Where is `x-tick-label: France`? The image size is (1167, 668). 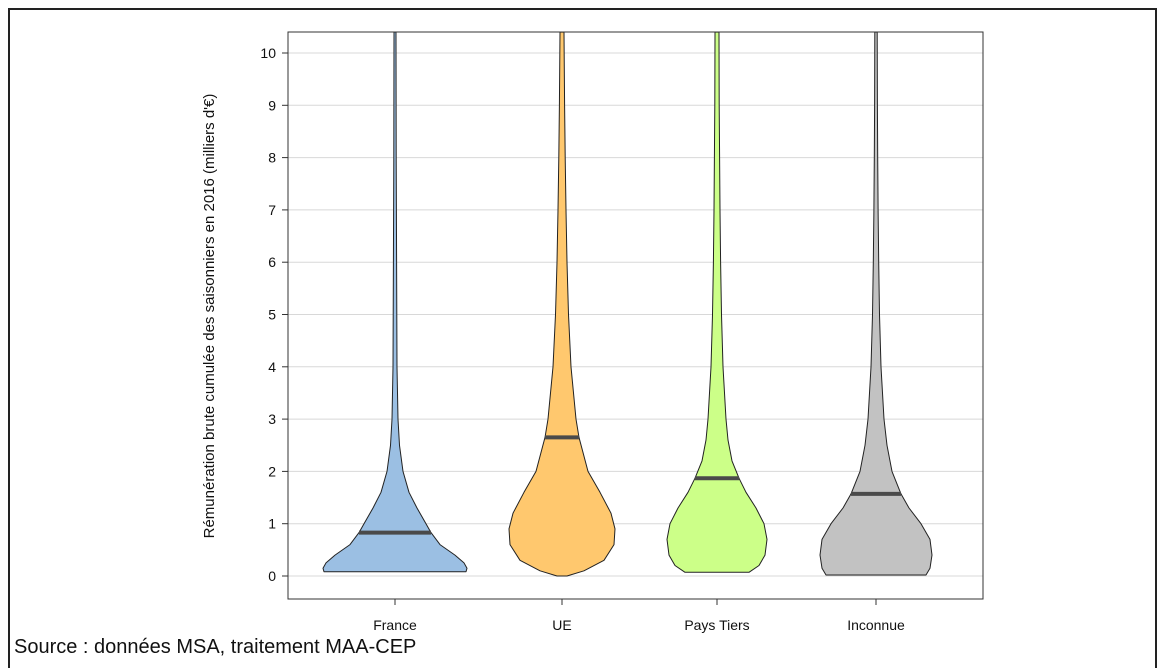
x-tick-label: France is located at coordinates (395, 625).